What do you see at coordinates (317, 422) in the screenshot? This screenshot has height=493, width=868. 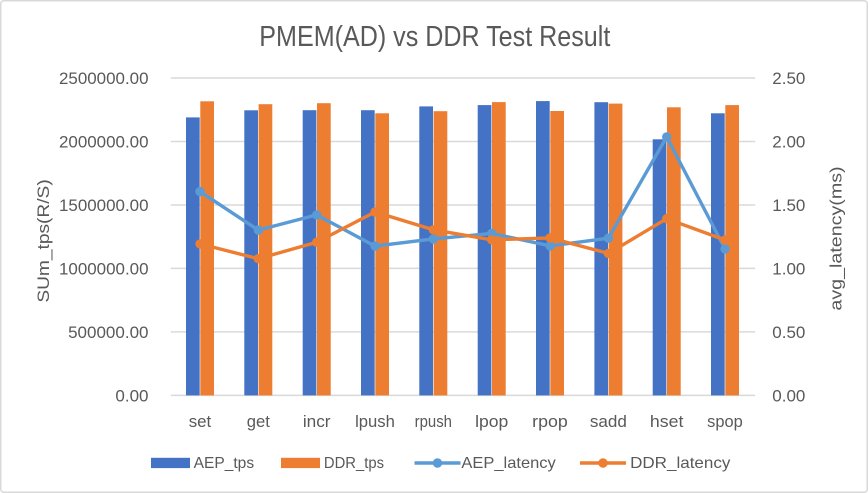 I see `svg-text: incr` at bounding box center [317, 422].